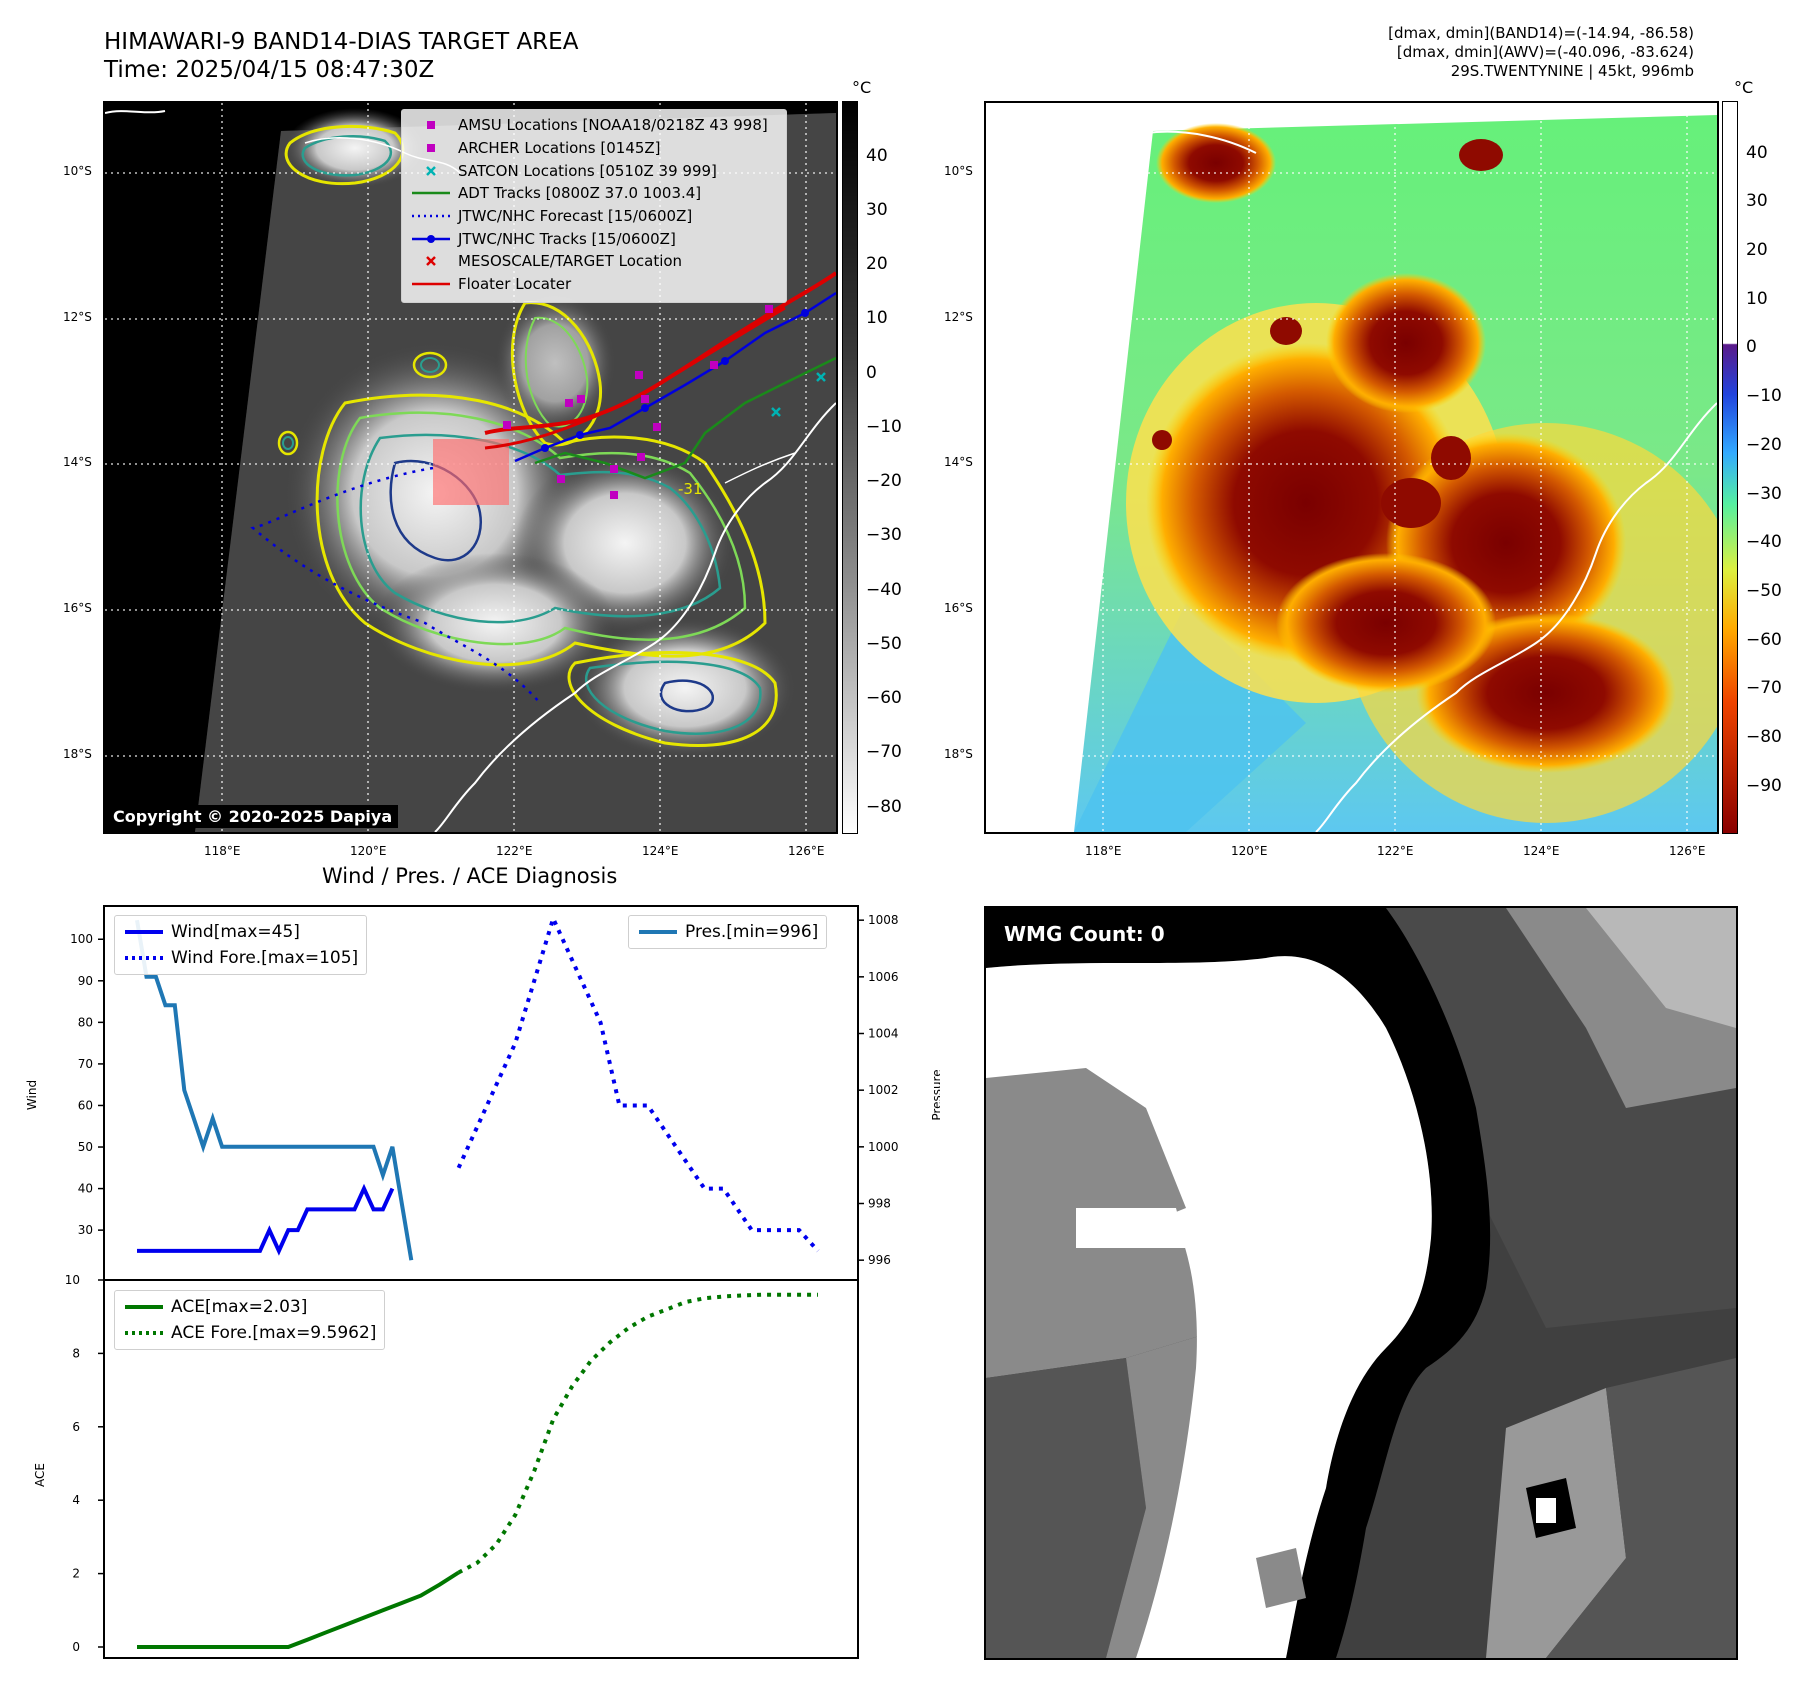 This screenshot has width=1797, height=1690. Describe the element at coordinates (690, 489) in the screenshot. I see `contour-label: -31` at that location.